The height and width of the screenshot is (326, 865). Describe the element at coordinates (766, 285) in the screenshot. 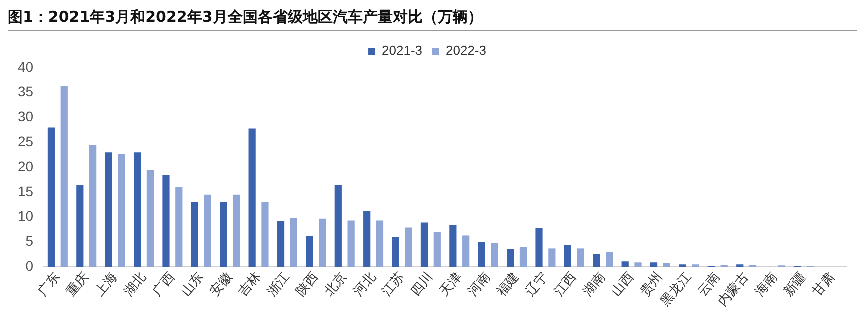

I see `x-tick-label: 海南` at that location.